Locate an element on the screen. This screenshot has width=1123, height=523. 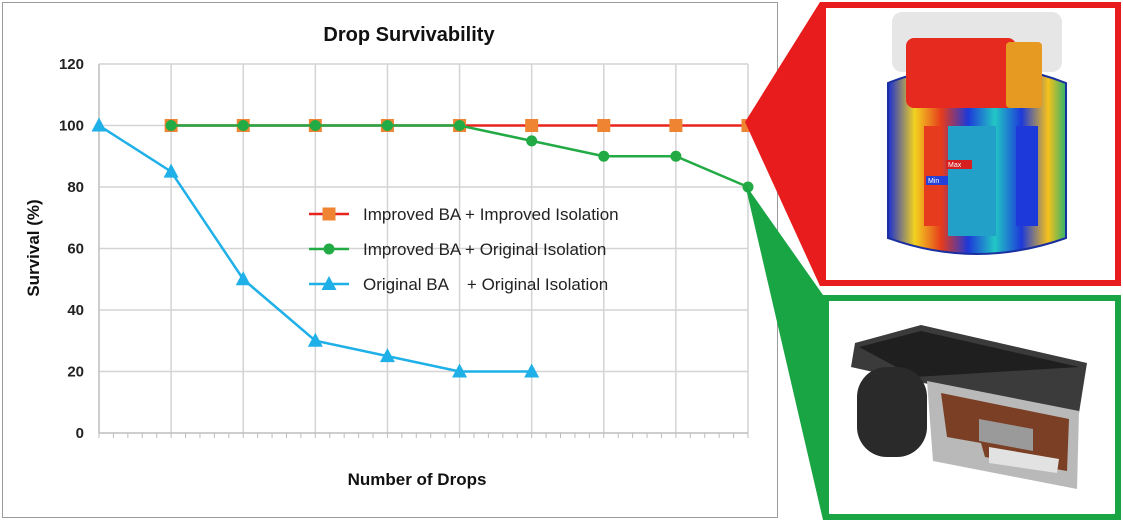
max-marker-label: Max is located at coordinates (955, 165).